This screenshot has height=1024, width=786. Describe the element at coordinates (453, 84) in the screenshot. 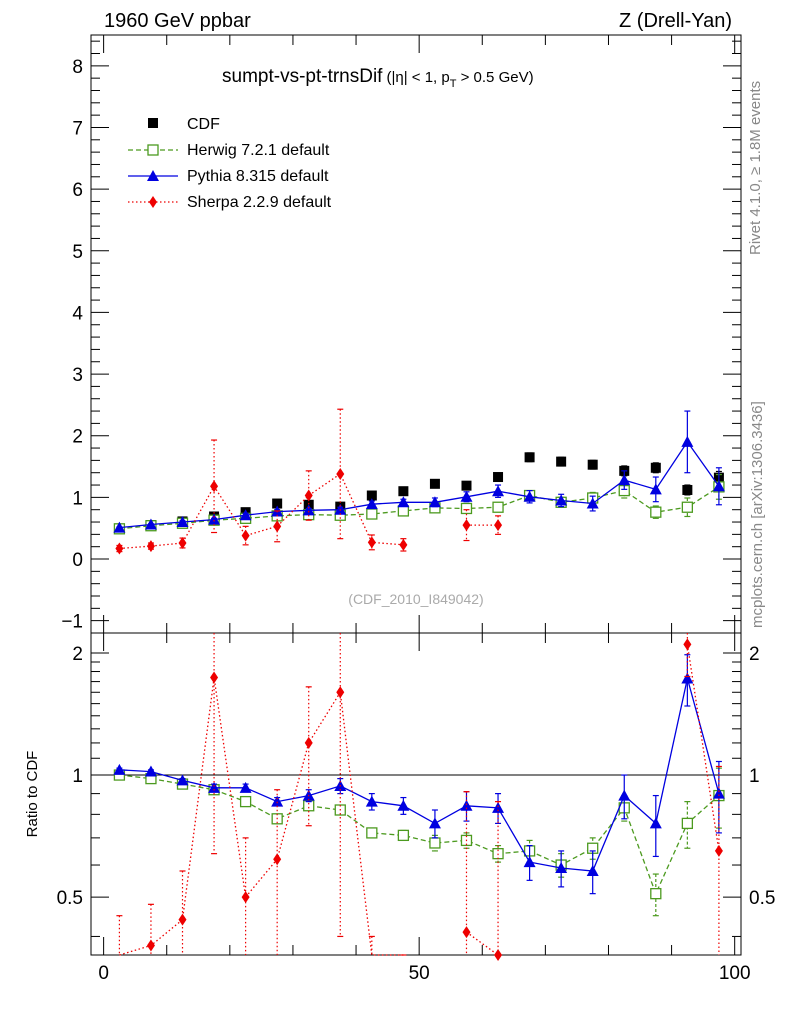

I see `chart-title-cut-subscript: T` at that location.